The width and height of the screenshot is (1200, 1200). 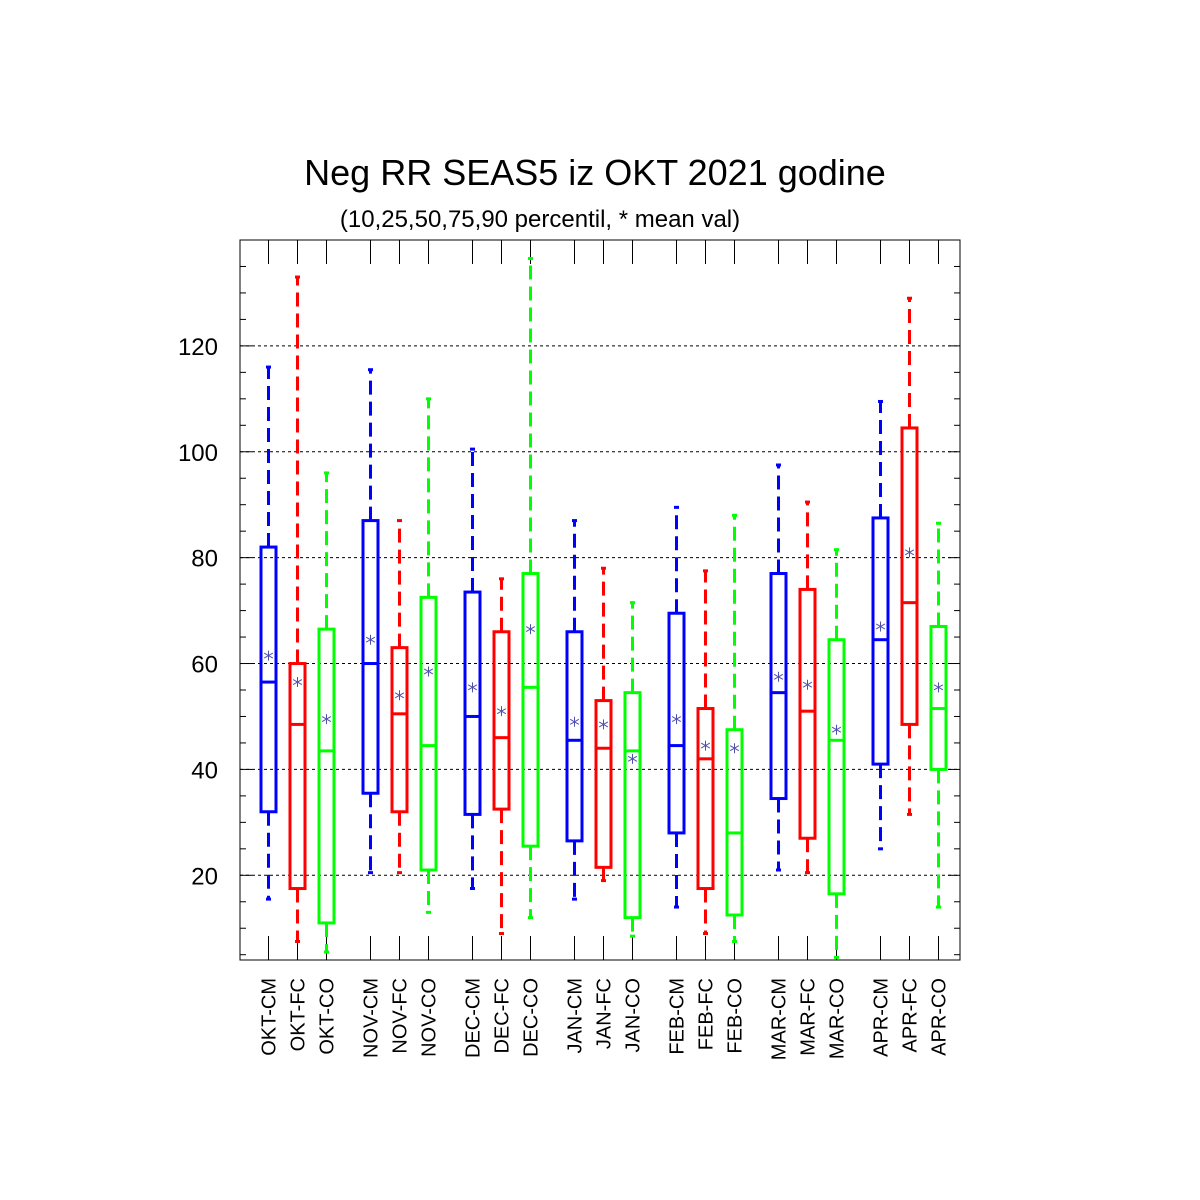 I want to click on box-apr-cm, so click(x=880, y=625).